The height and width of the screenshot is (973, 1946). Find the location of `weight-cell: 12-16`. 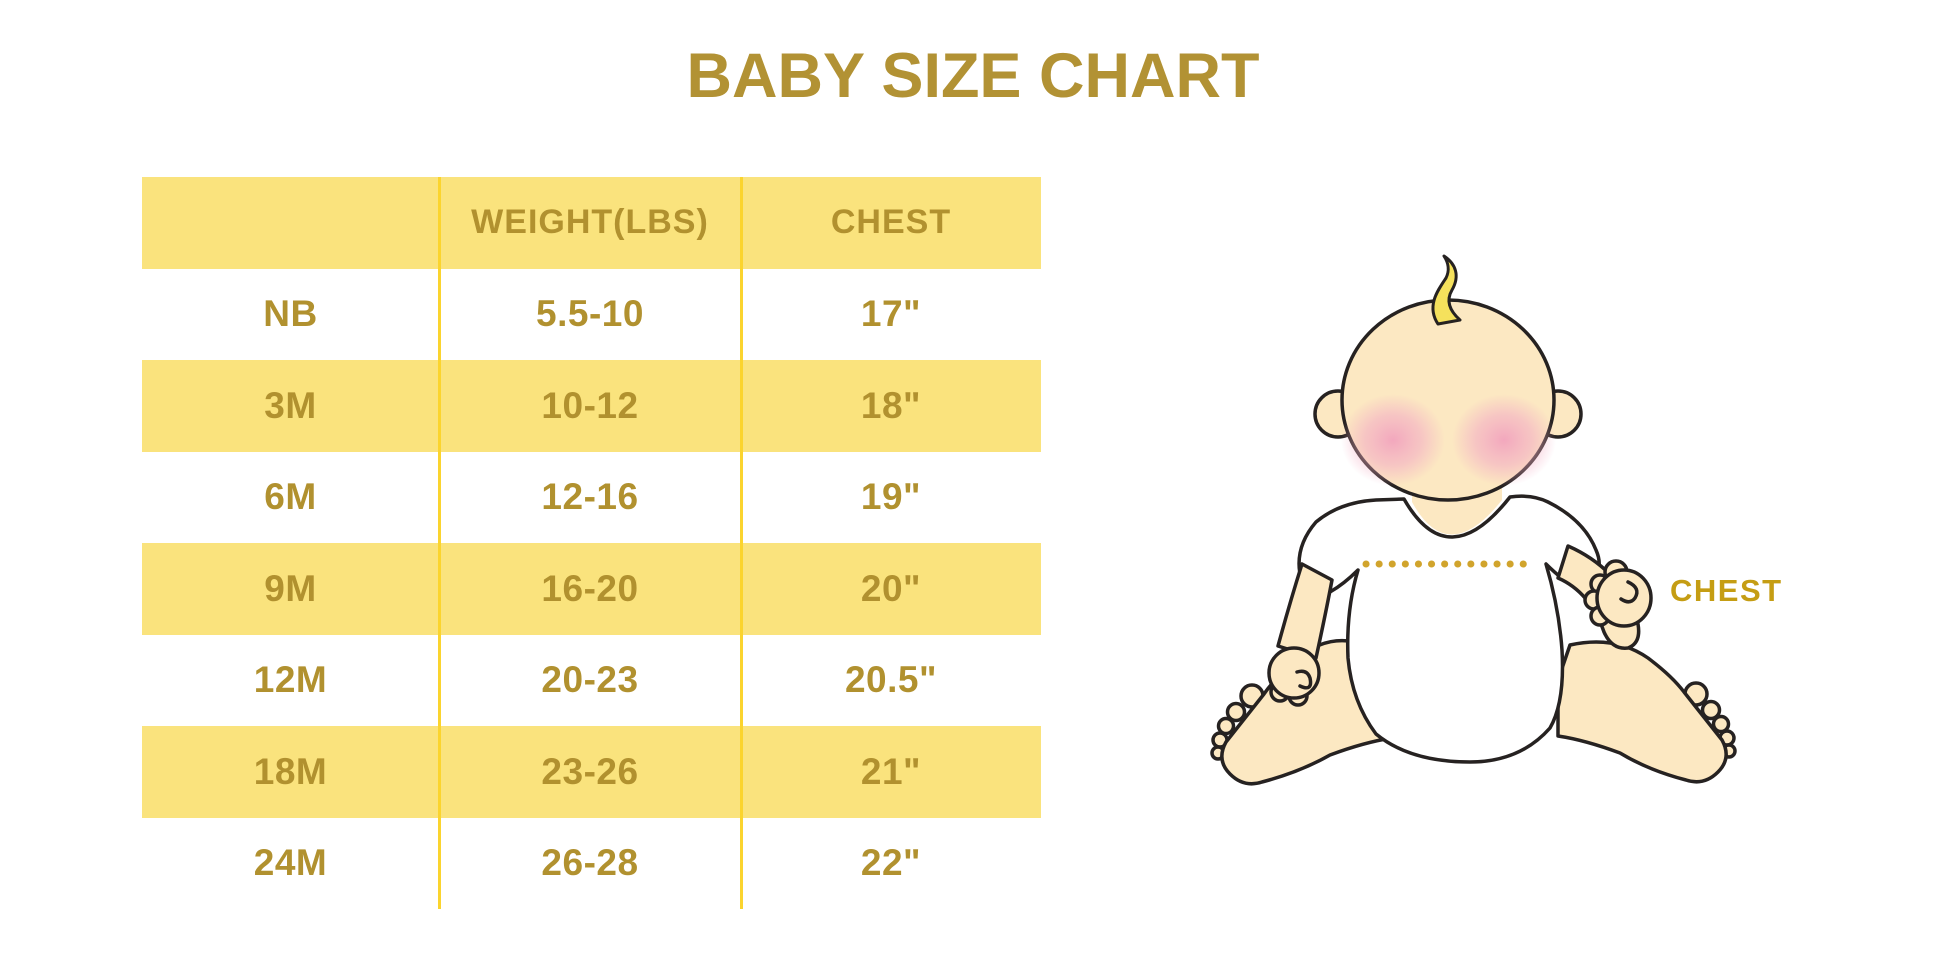

weight-cell: 12-16 is located at coordinates (590, 497).